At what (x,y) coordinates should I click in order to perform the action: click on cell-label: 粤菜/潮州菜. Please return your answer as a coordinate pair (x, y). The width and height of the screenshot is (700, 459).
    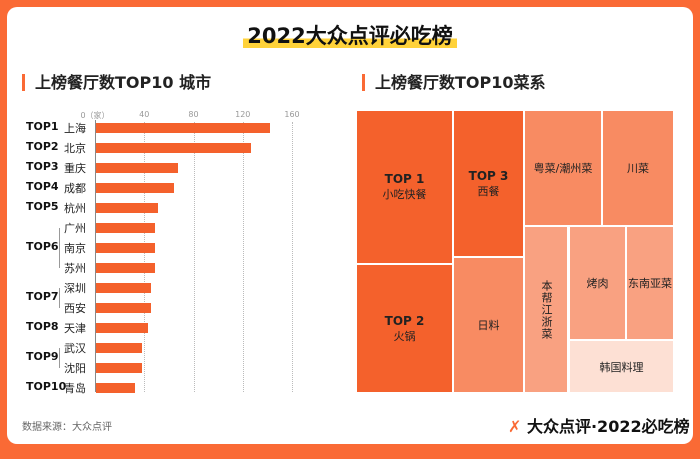
    Looking at the image, I should click on (563, 168).